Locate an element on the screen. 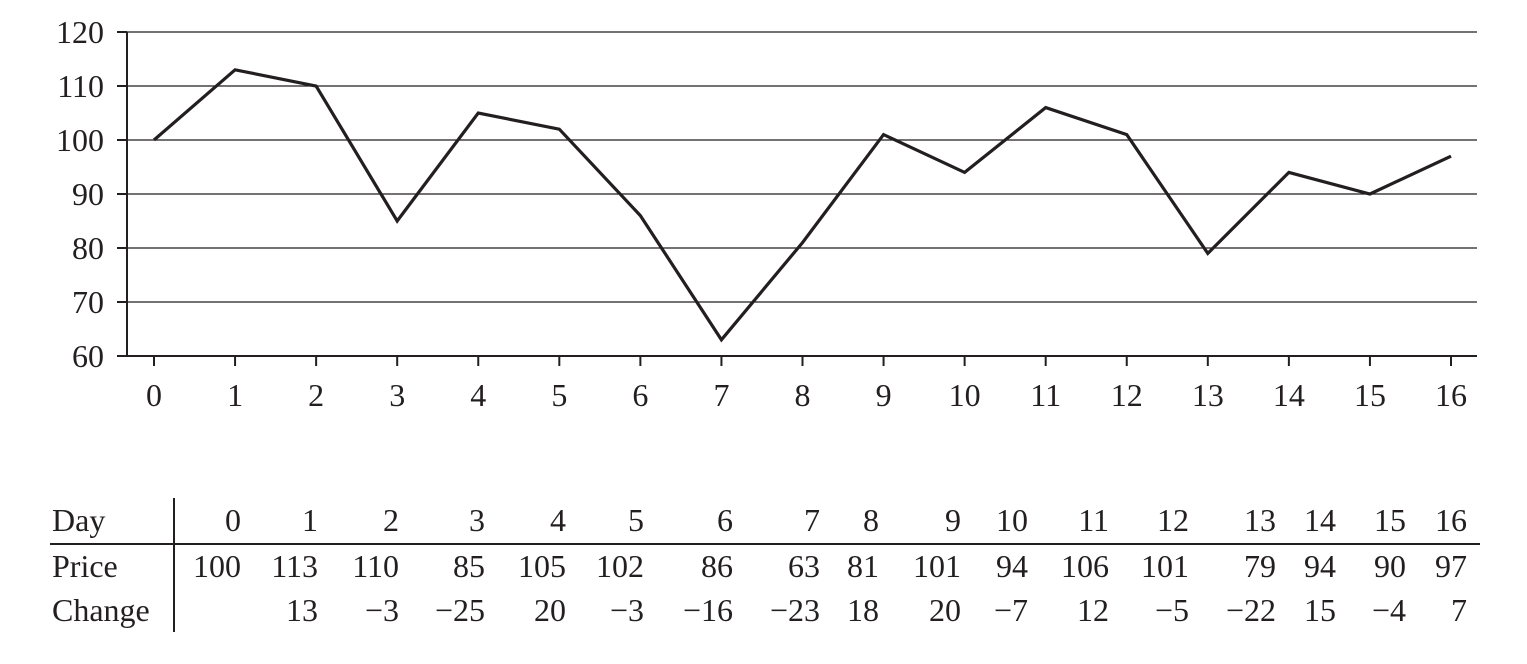  change-cell-9: 20 is located at coordinates (945, 610).